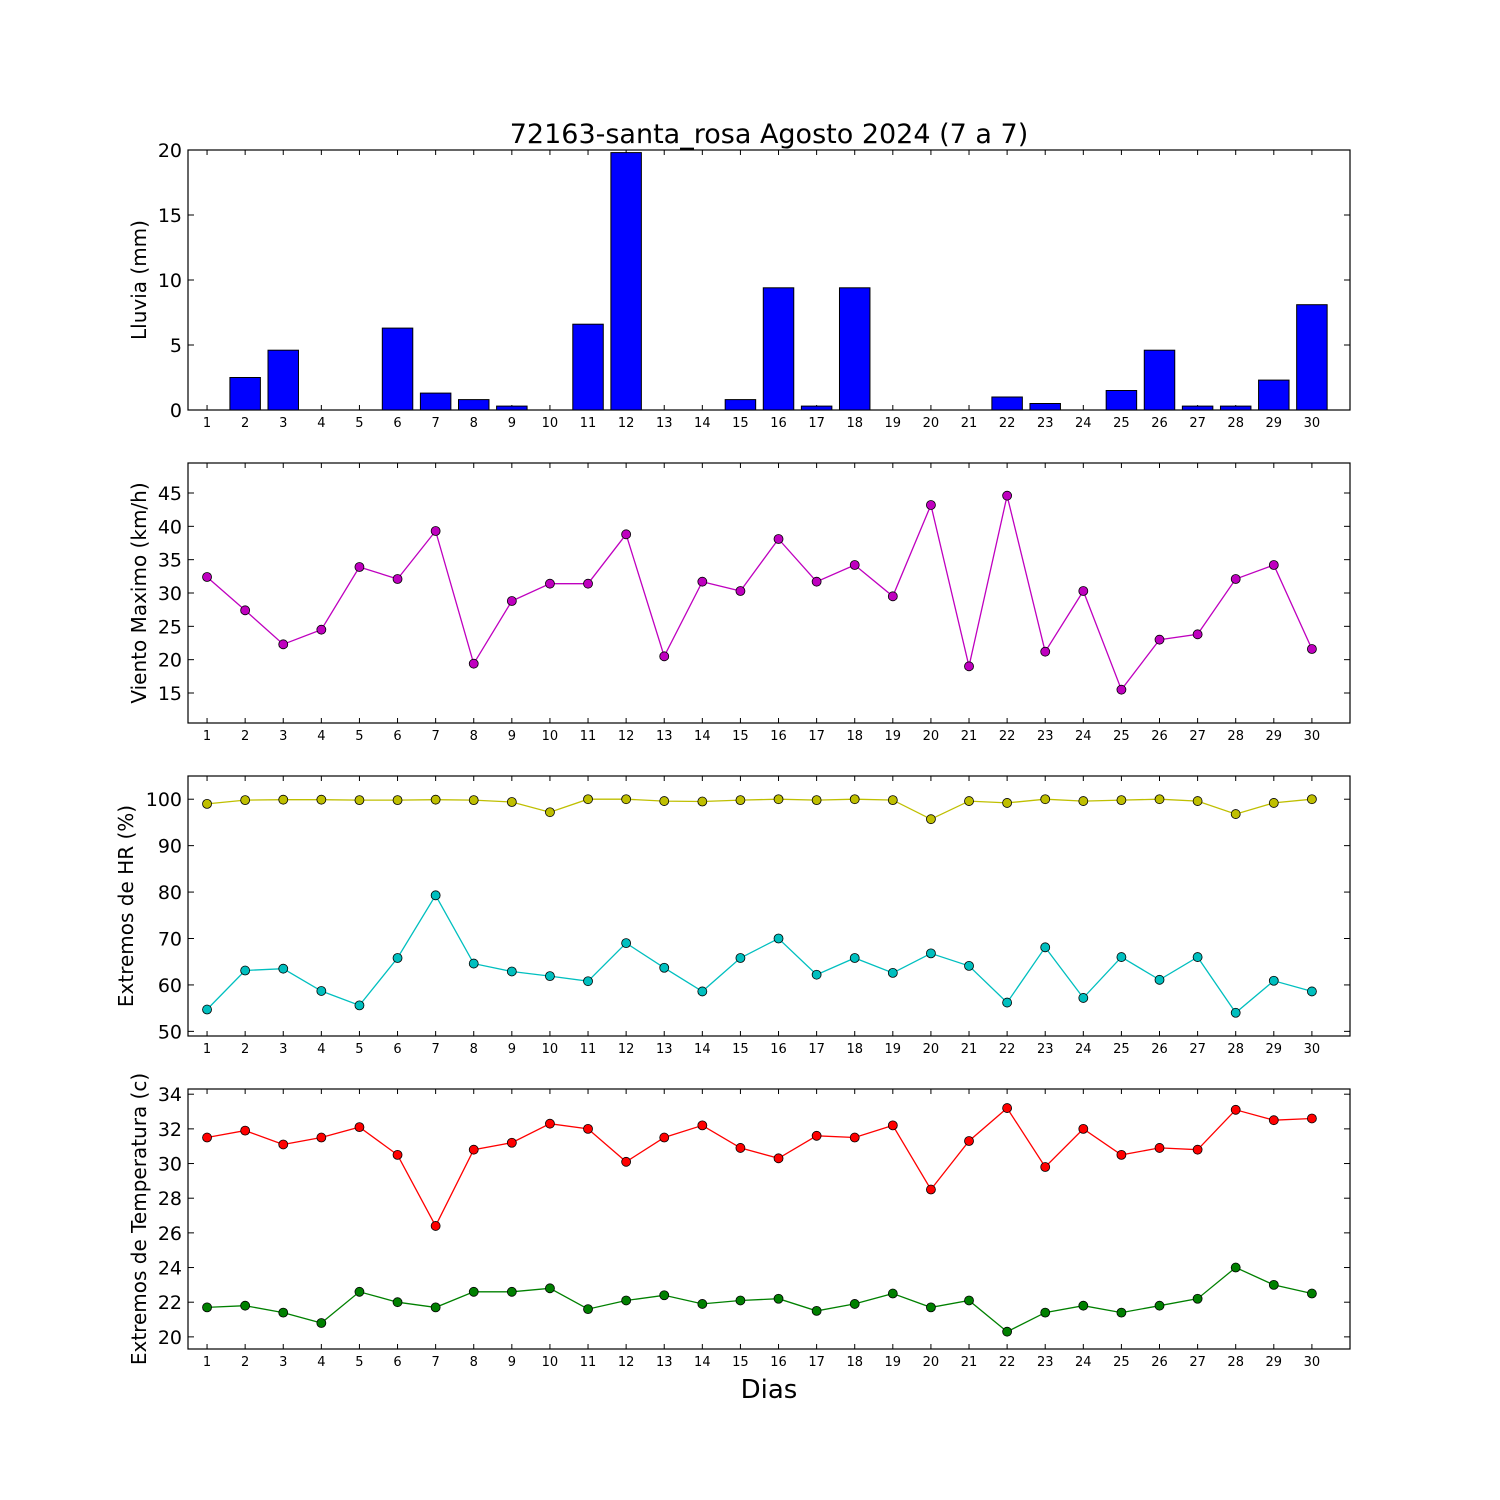 Image resolution: width=1500 pixels, height=1500 pixels. What do you see at coordinates (139, 592) in the screenshot?
I see `y-axis-label: Viento Maximo (km/h)` at bounding box center [139, 592].